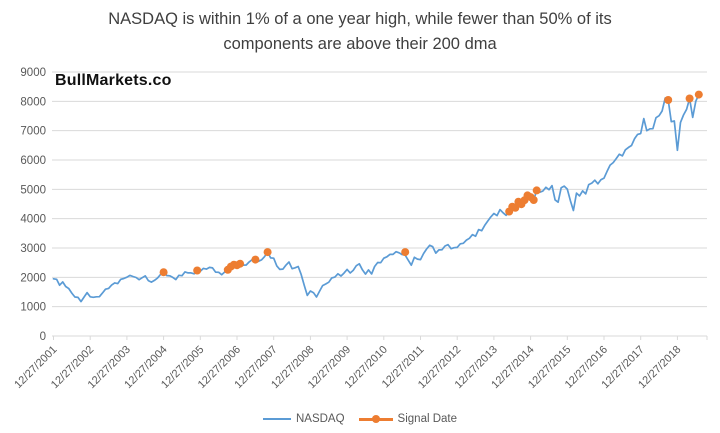 The image size is (720, 433). What do you see at coordinates (113, 80) in the screenshot?
I see `watermark-brand: BullMarkets.co` at bounding box center [113, 80].